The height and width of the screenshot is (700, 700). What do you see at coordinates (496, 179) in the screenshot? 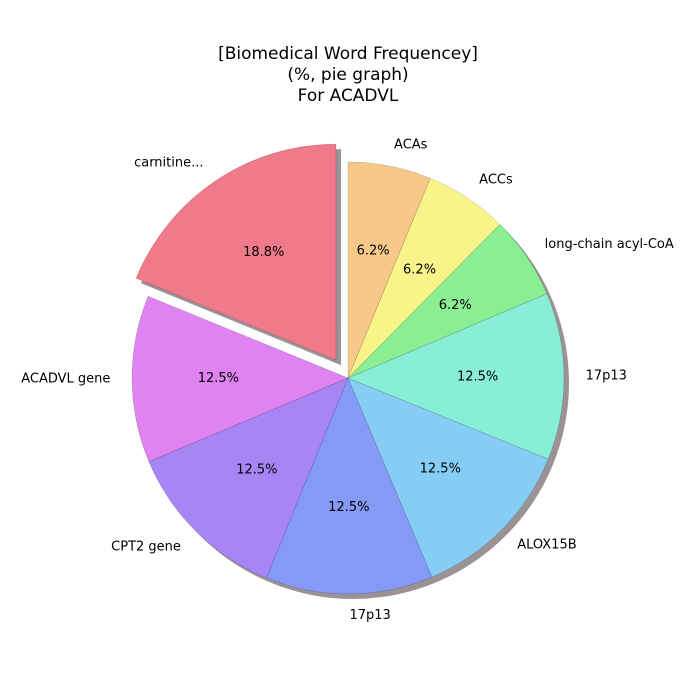
I see `slice-category-label: ACCs` at bounding box center [496, 179].